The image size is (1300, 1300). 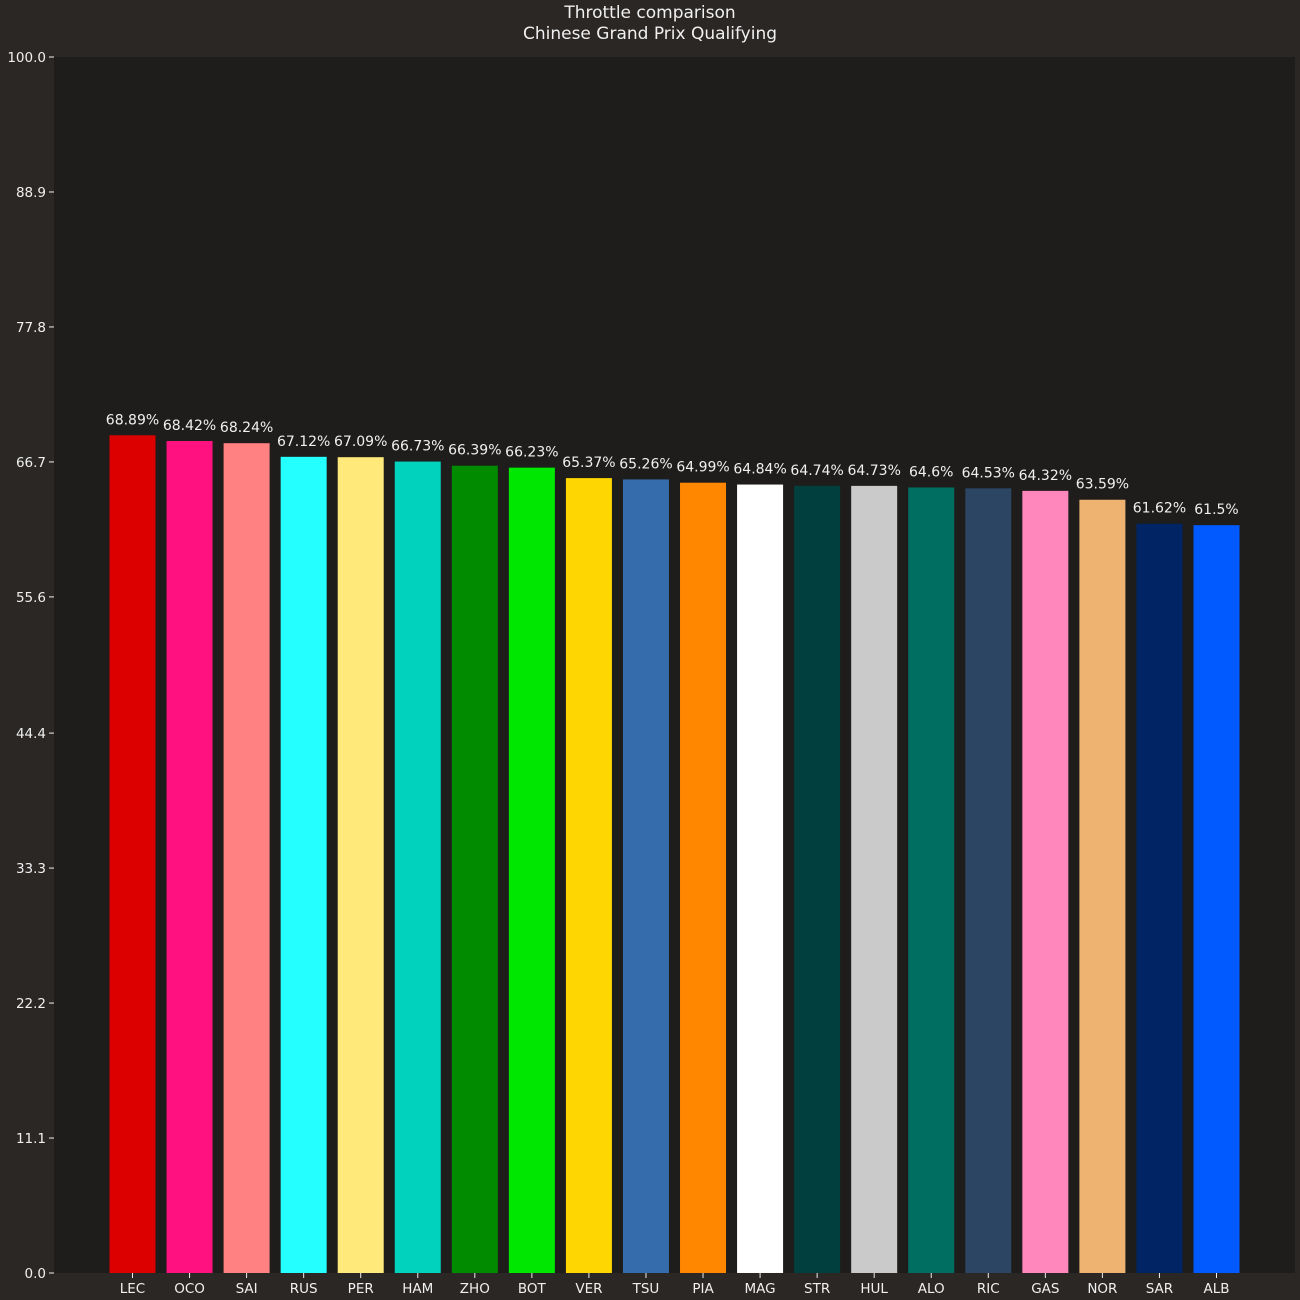 I want to click on x-tick-label-ham: HAM, so click(x=417, y=1289).